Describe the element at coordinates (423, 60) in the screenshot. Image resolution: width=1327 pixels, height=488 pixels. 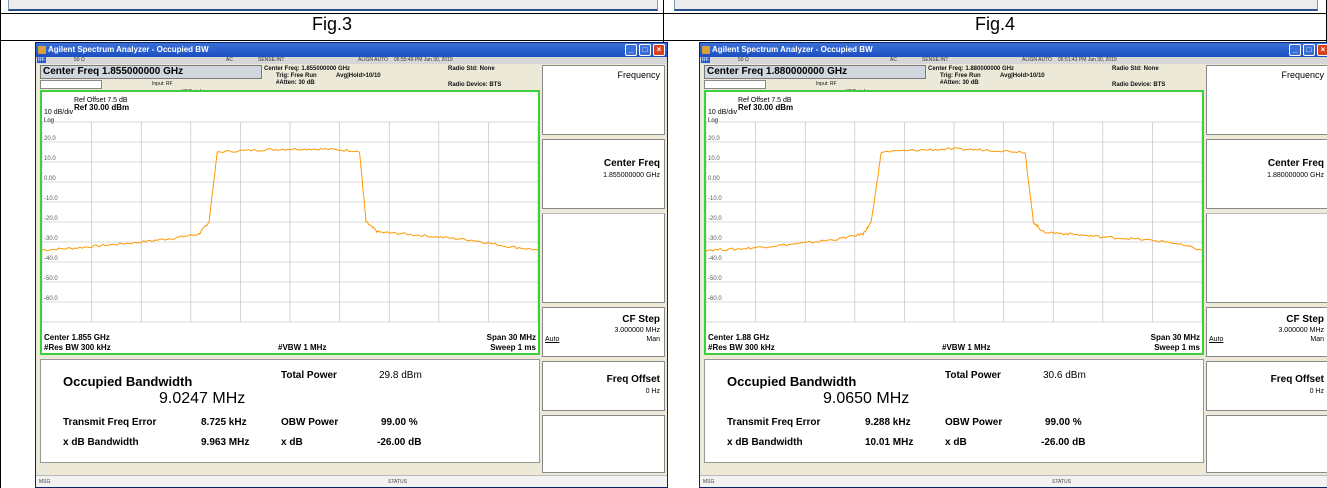
I see `timestamp: 06:55:49 PM Jan 30, 2019` at that location.